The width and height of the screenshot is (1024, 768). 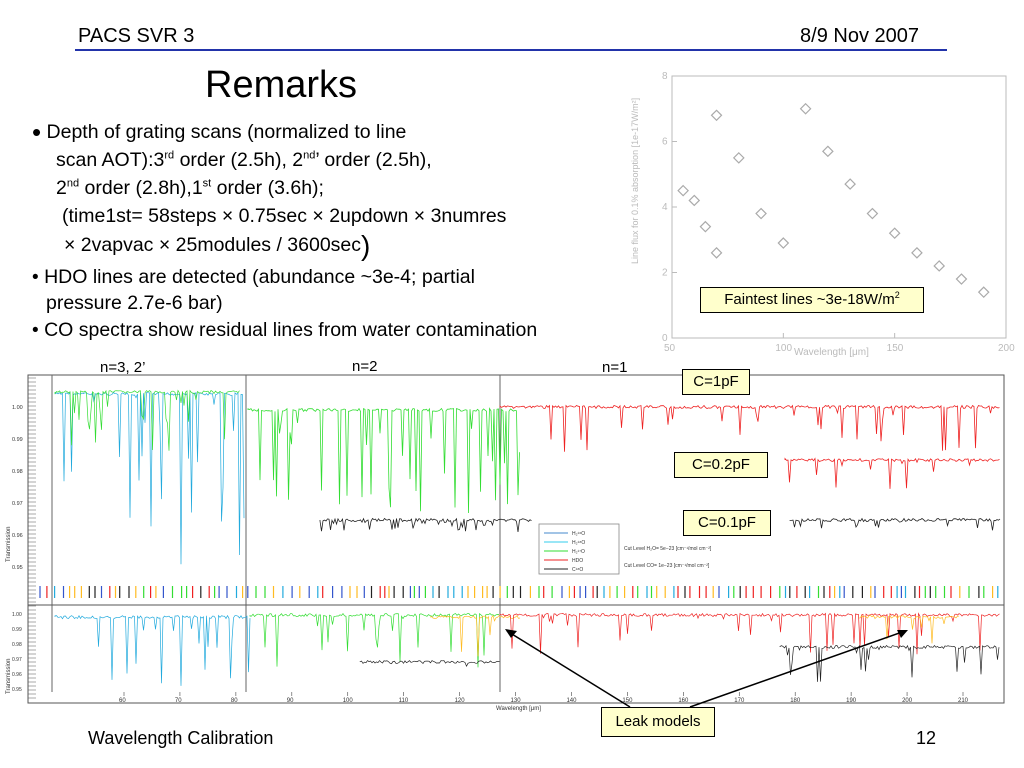 What do you see at coordinates (17, 536) in the screenshot?
I see `upper-y-tick-label: 0.96` at bounding box center [17, 536].